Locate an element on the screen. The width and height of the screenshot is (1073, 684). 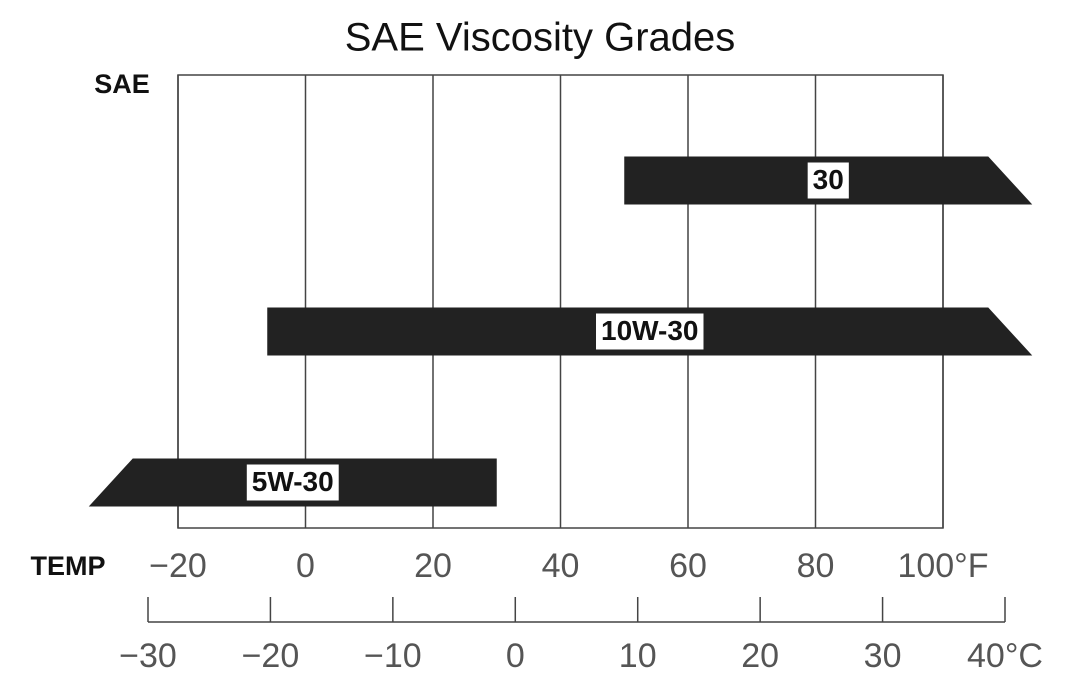
x-tick-label: 40 is located at coordinates (561, 566).